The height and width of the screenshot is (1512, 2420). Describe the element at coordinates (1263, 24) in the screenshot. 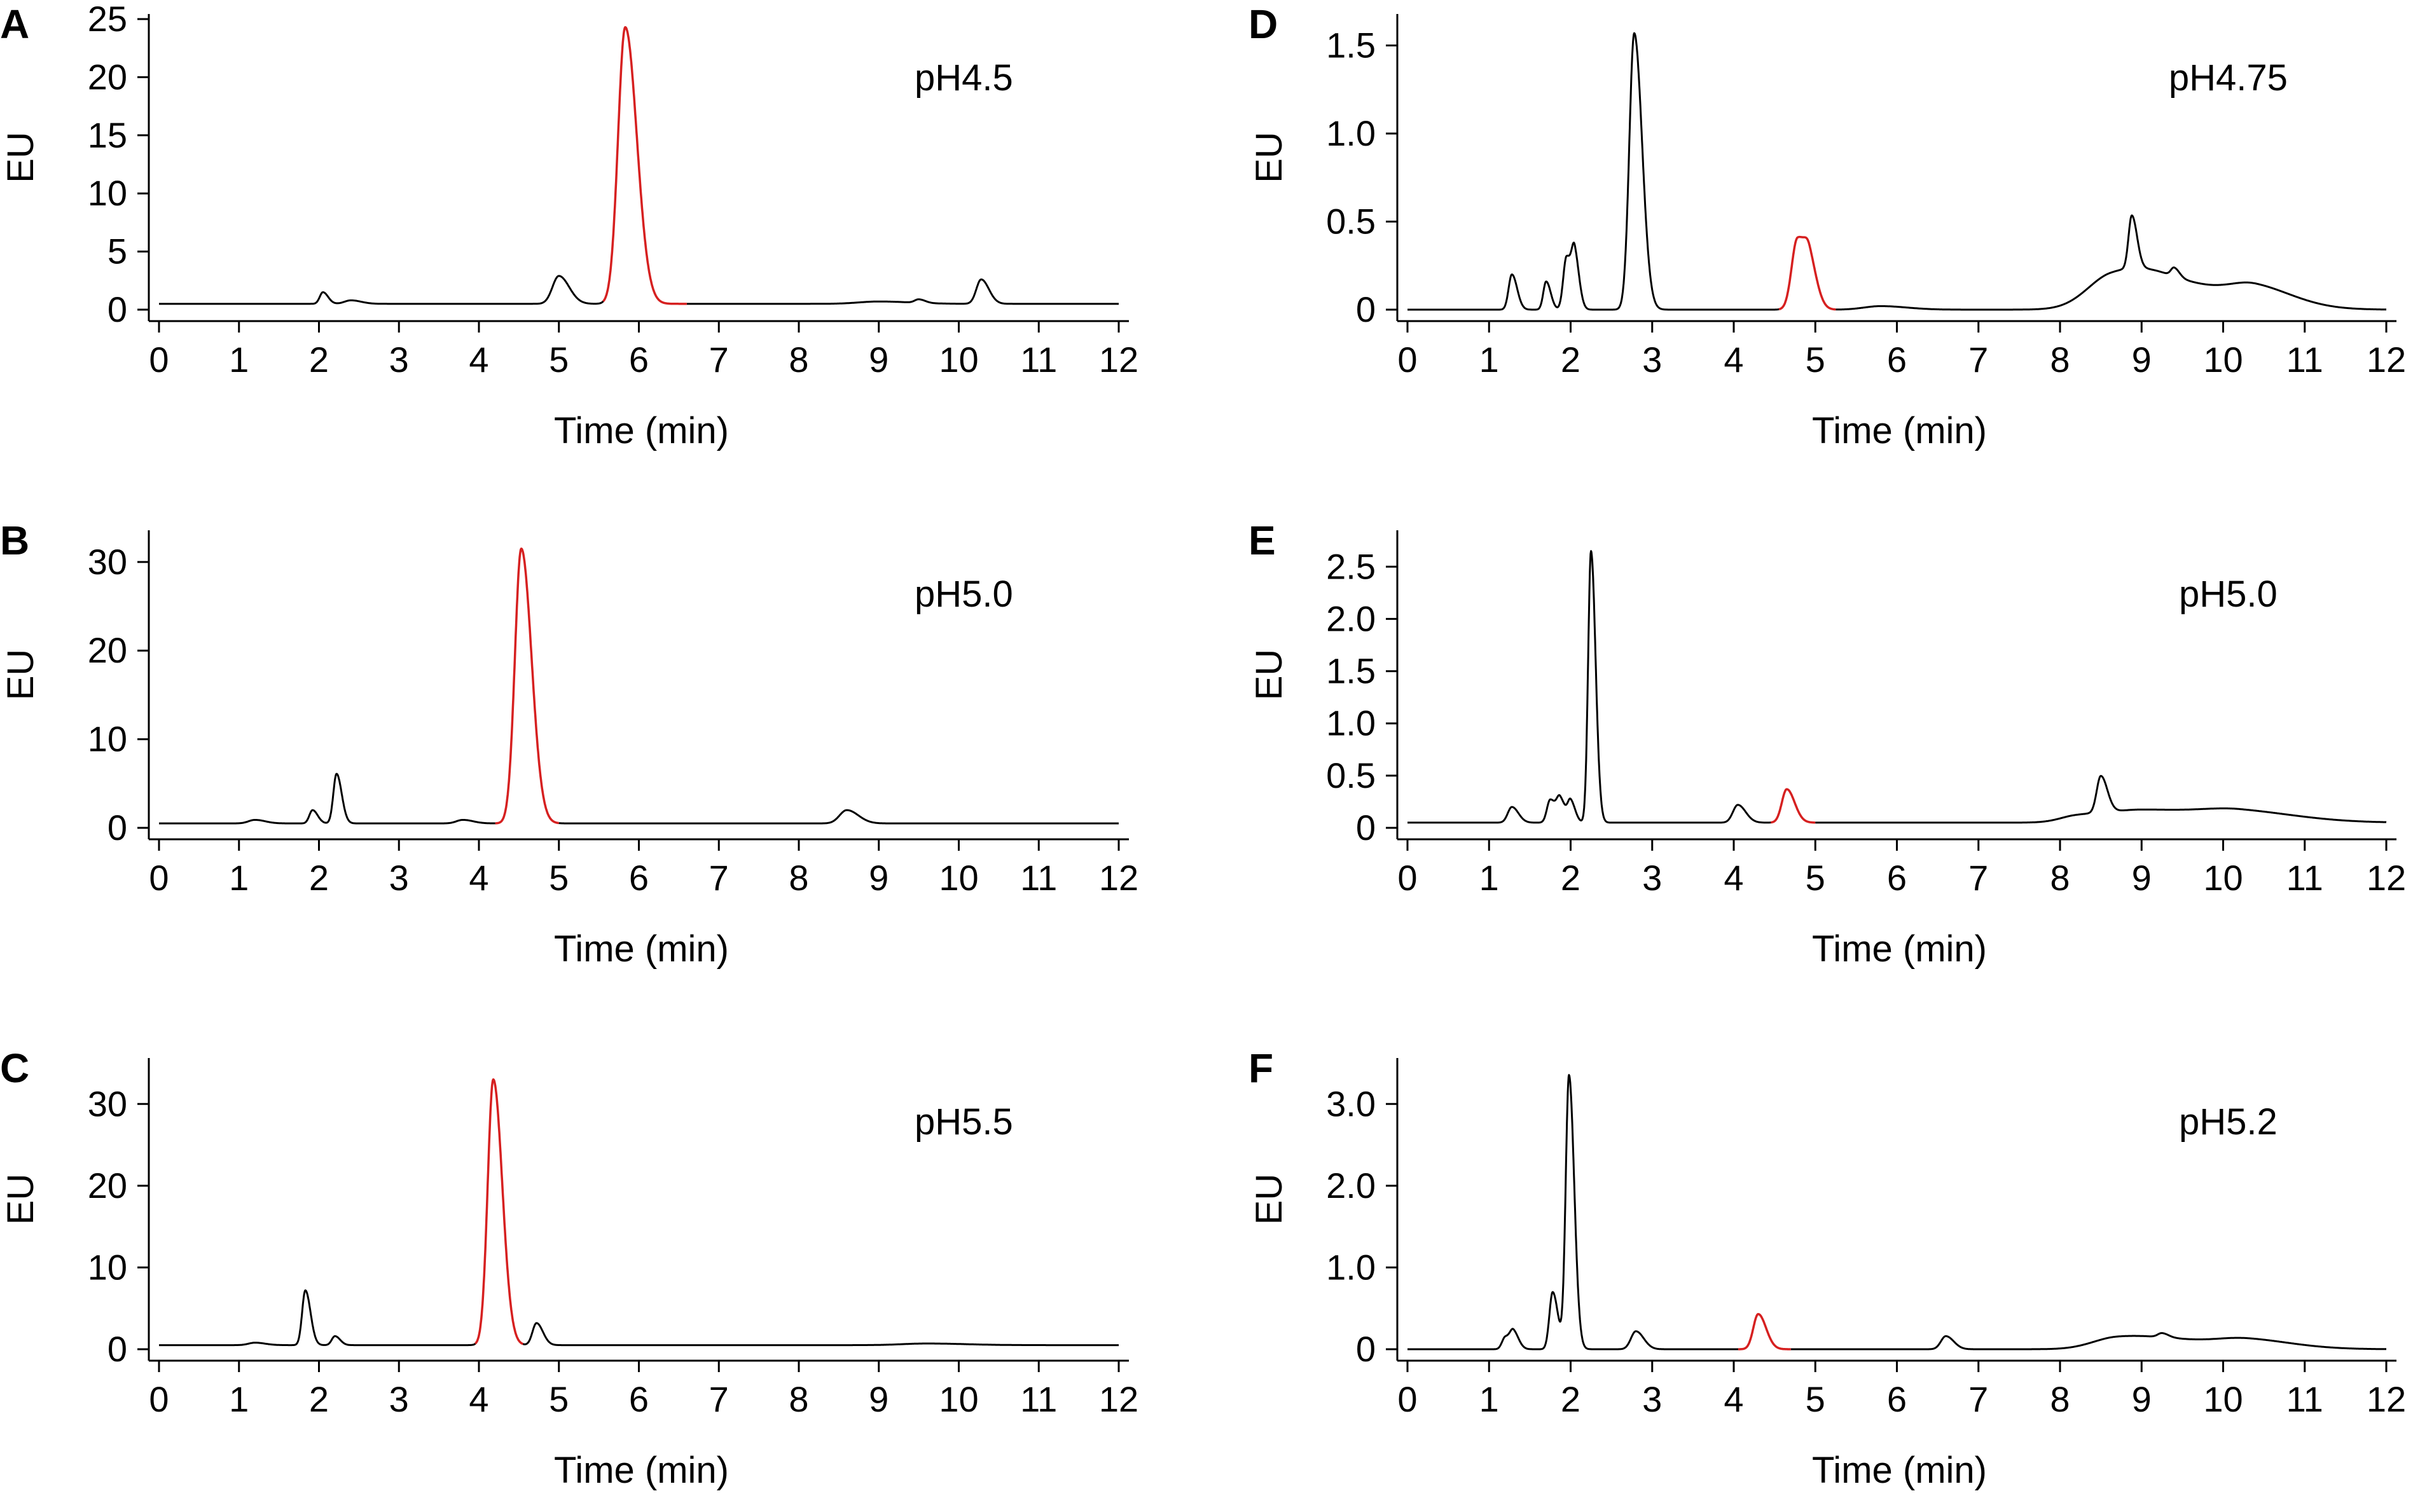

I see `panel-letter: D` at that location.